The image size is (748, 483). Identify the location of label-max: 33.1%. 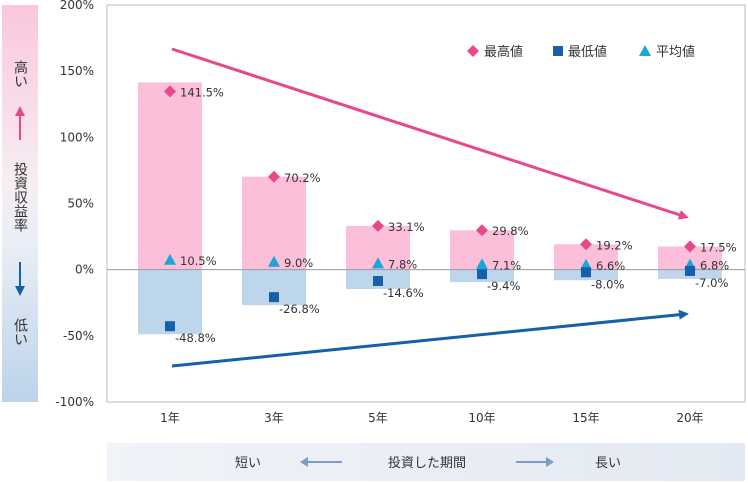
(406, 227).